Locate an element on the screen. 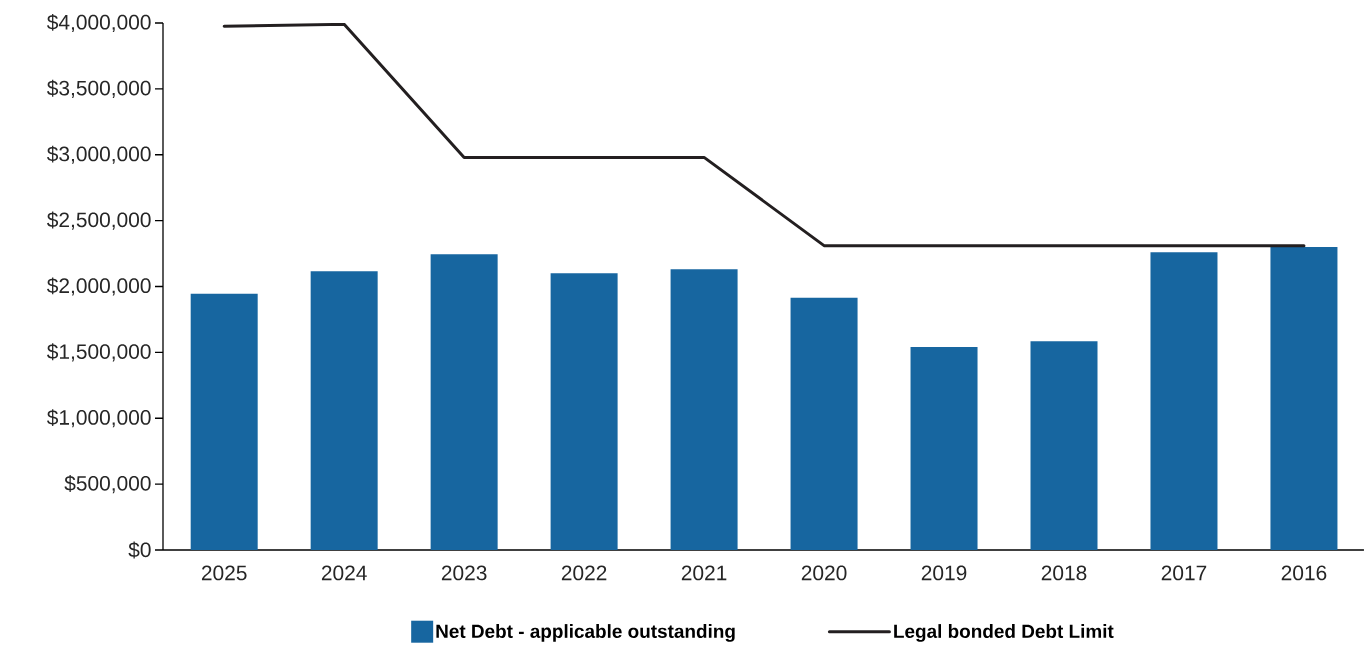 This screenshot has width=1364, height=664. y-tick-label: $2,500,000 is located at coordinates (98, 220).